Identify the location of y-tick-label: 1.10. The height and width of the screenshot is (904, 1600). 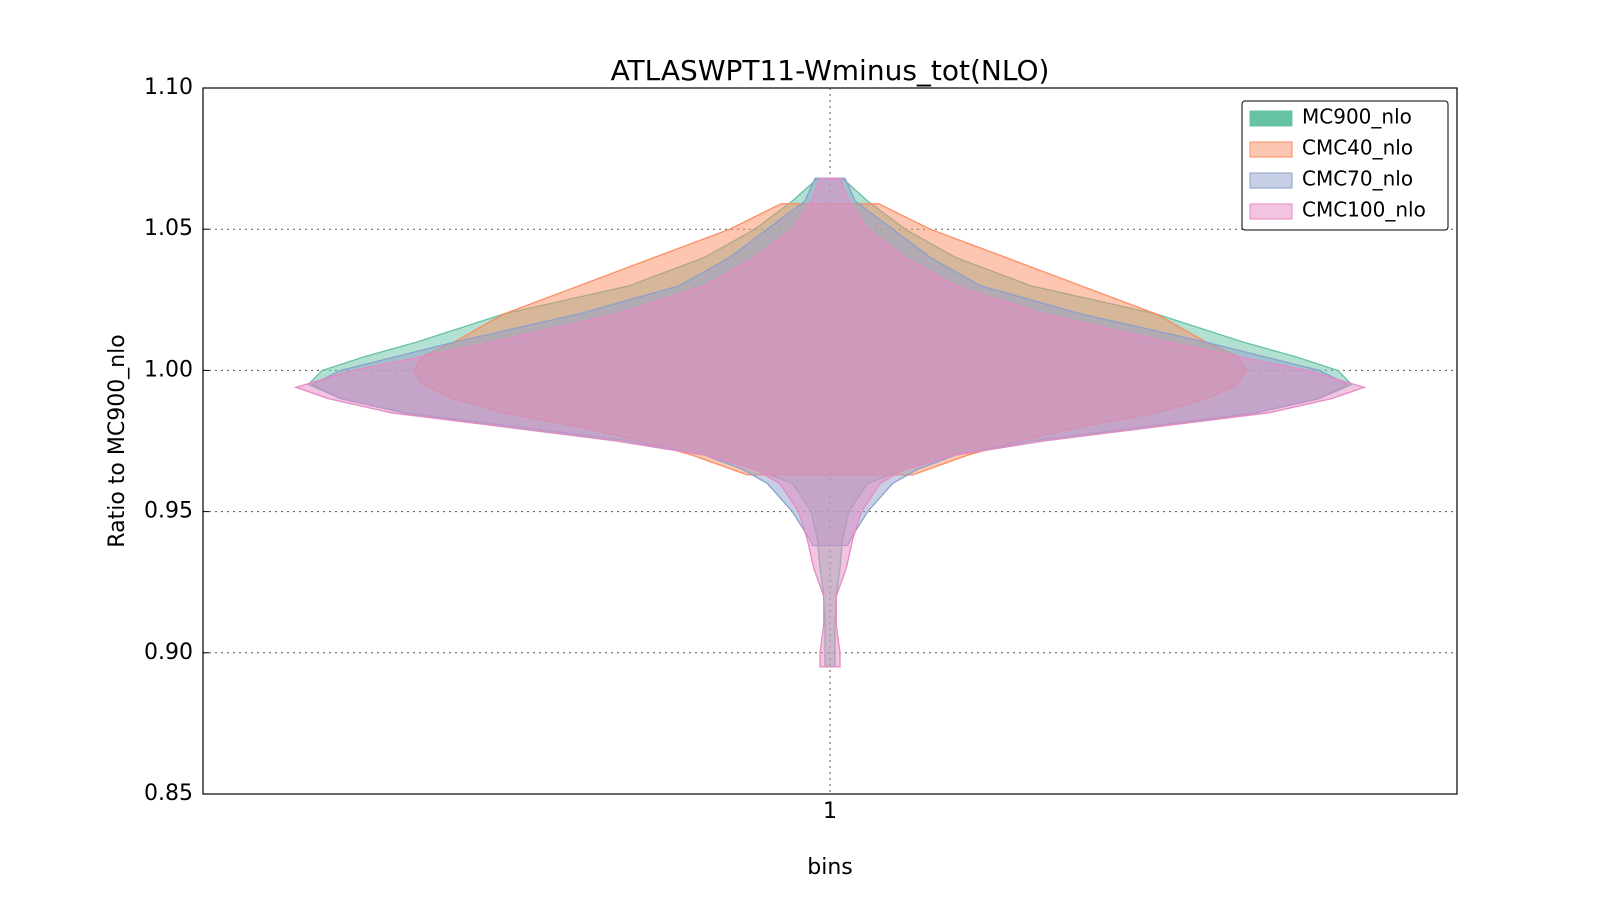
(168, 87).